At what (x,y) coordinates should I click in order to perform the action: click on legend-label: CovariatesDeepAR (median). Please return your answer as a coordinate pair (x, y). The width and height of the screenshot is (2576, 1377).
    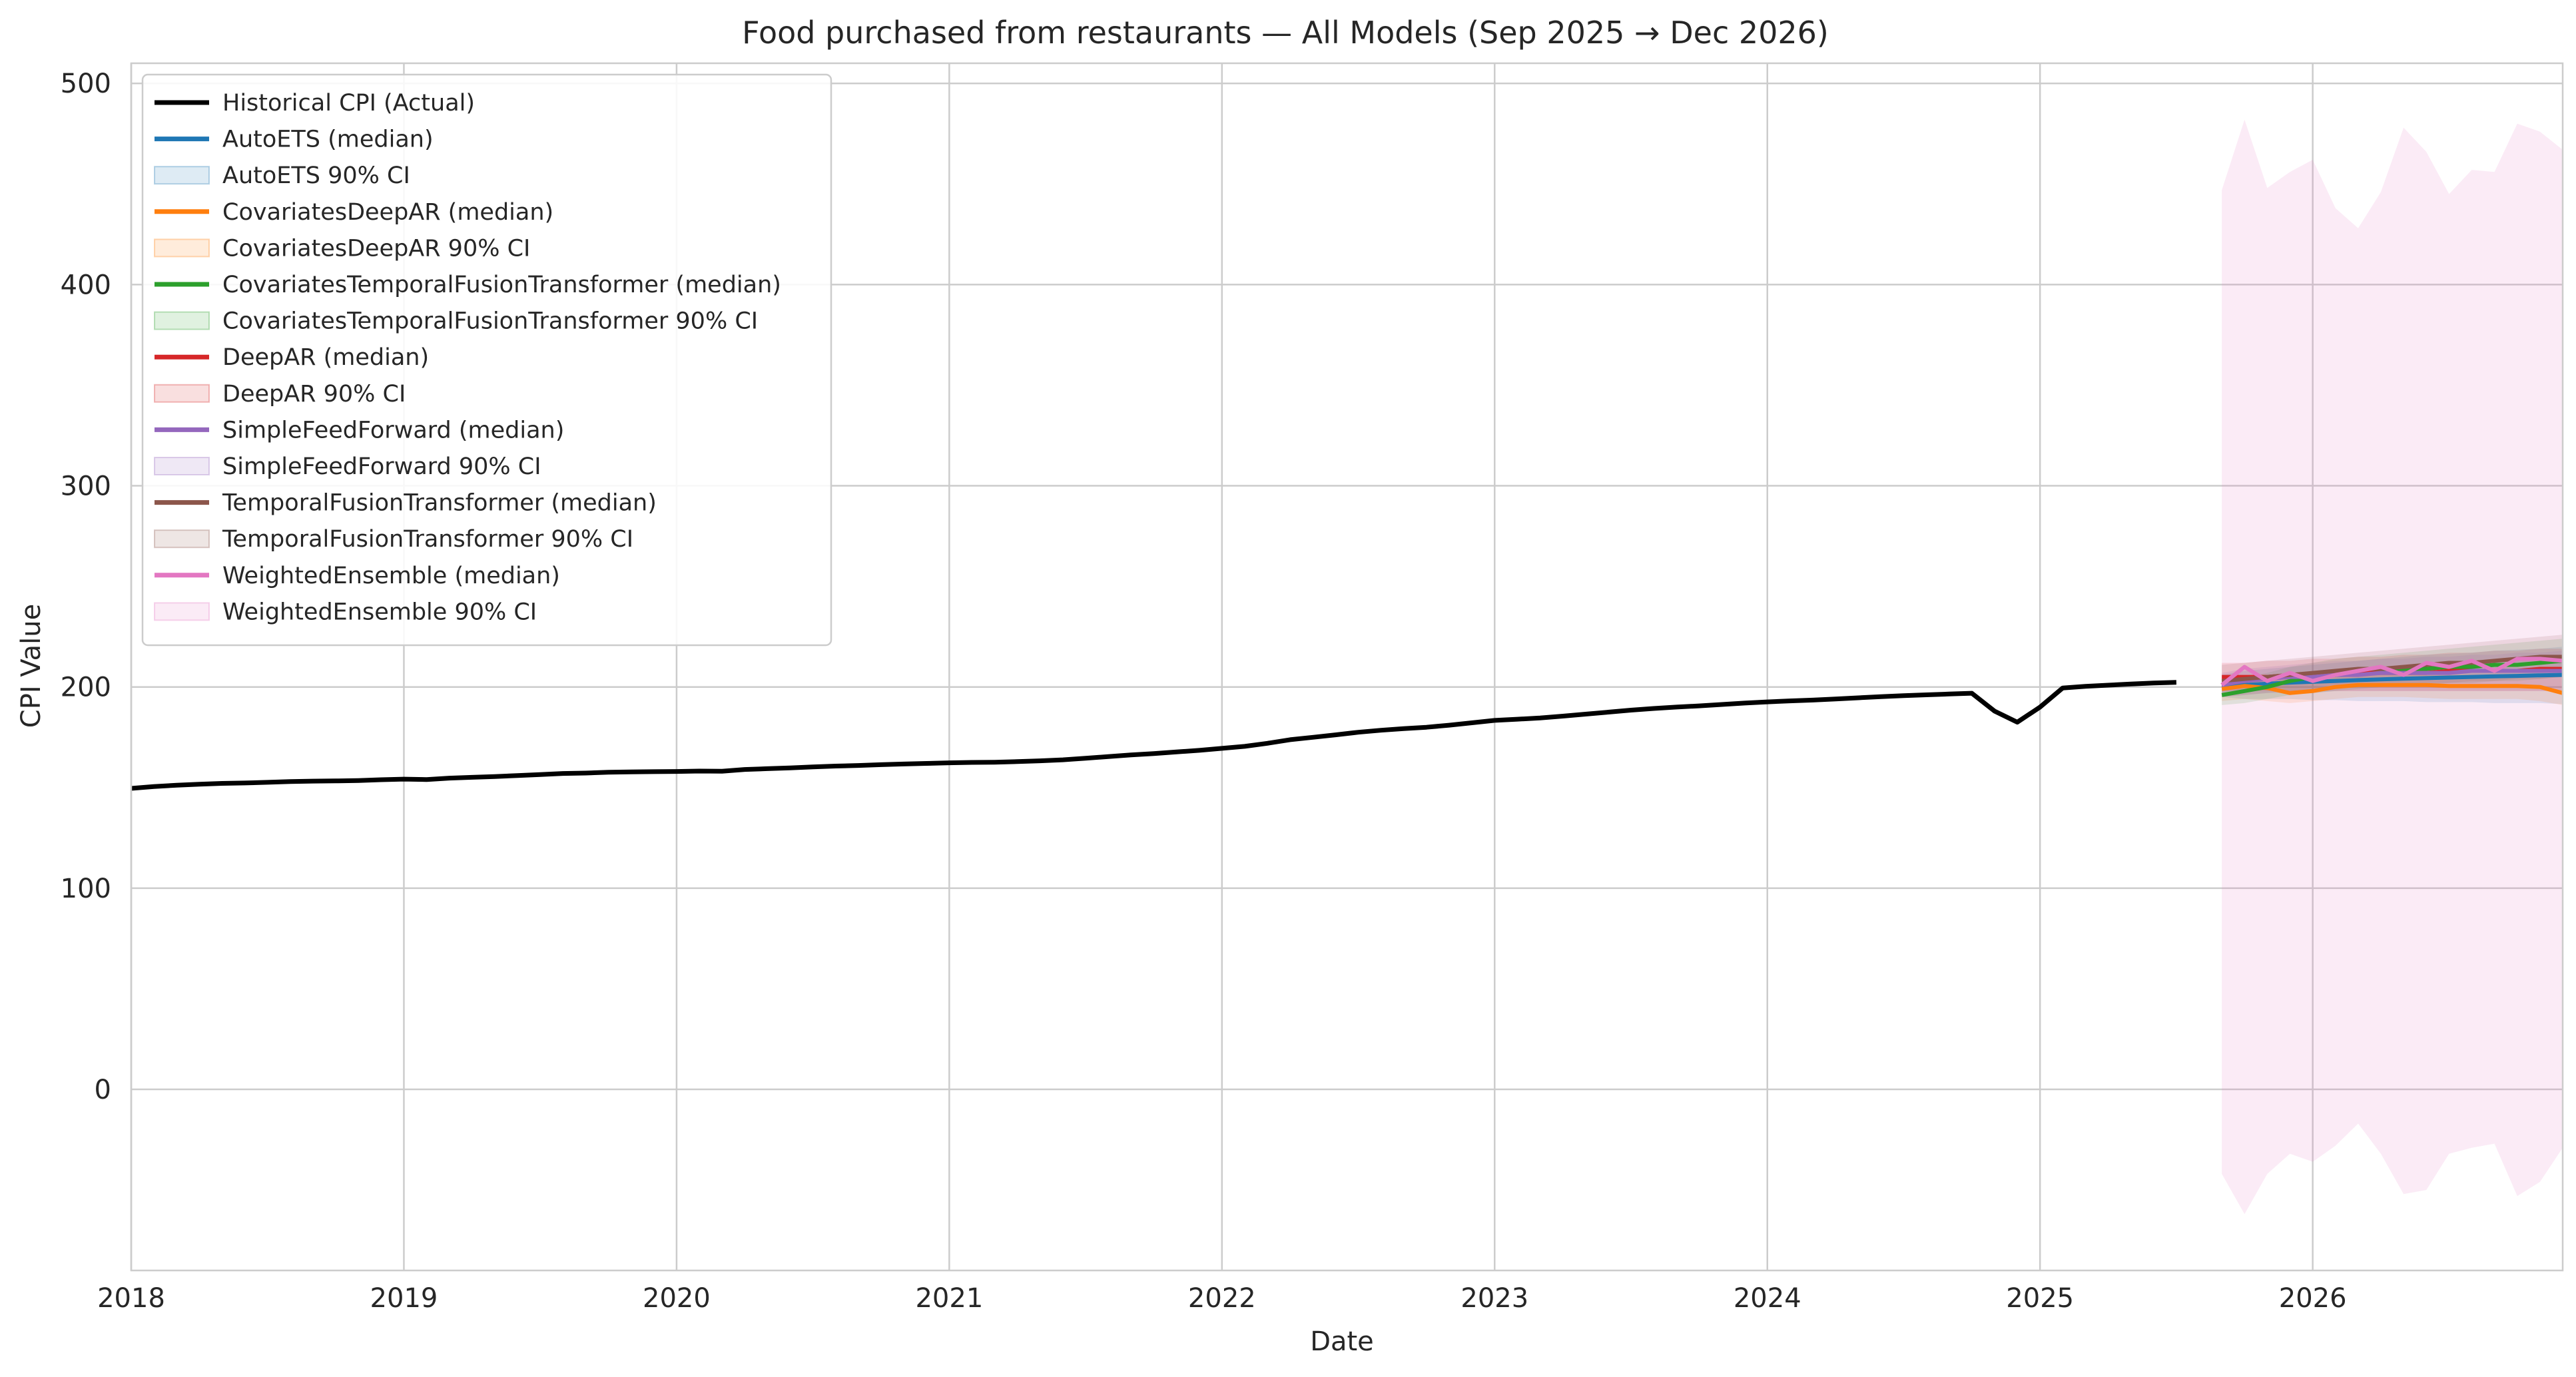
    Looking at the image, I should click on (387, 212).